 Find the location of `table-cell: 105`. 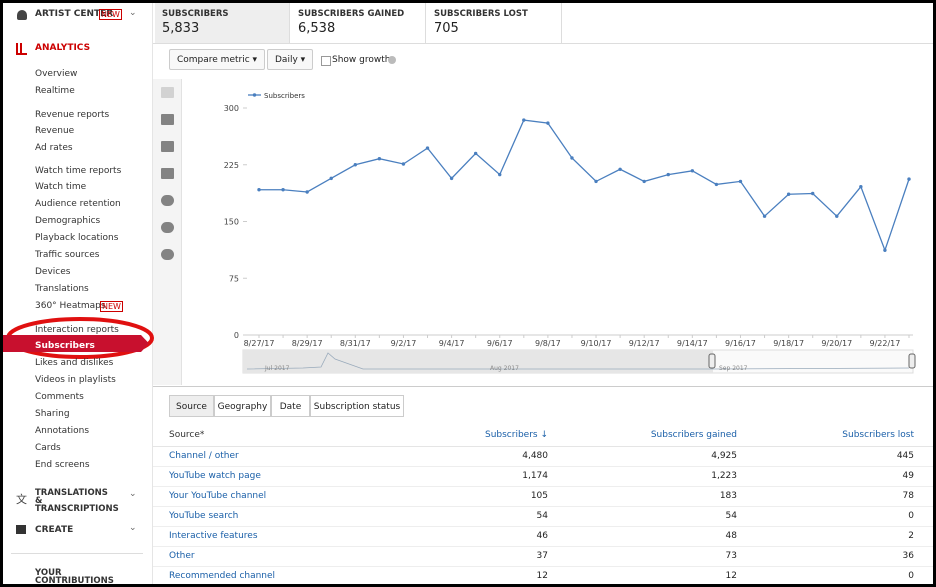

table-cell: 105 is located at coordinates (539, 496).